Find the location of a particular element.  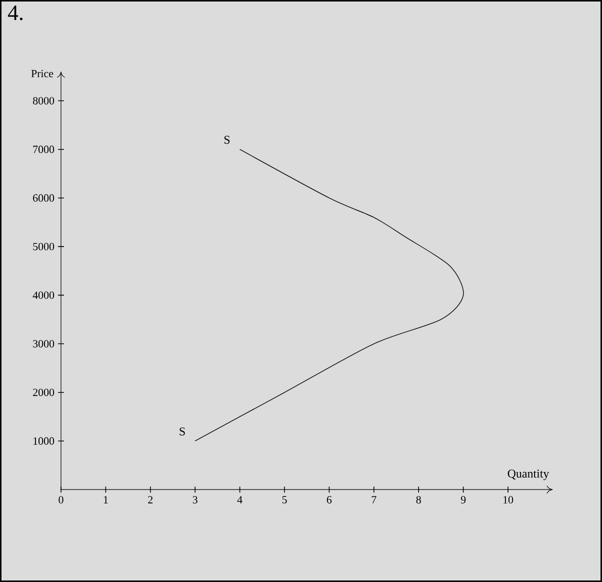

y-tick-label: 7000 is located at coordinates (43, 150).